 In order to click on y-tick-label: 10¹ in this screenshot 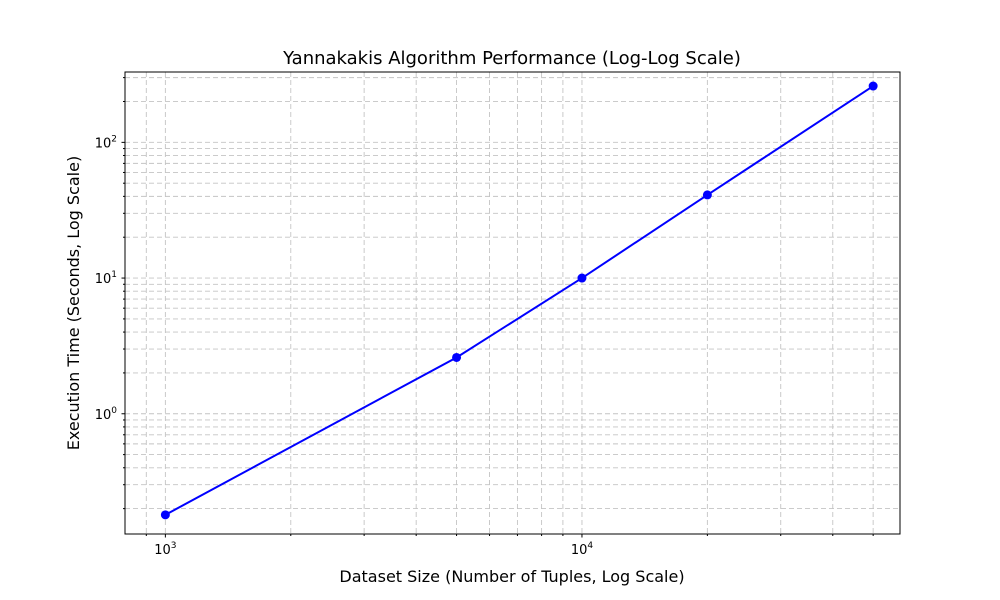, I will do `click(106, 278)`.